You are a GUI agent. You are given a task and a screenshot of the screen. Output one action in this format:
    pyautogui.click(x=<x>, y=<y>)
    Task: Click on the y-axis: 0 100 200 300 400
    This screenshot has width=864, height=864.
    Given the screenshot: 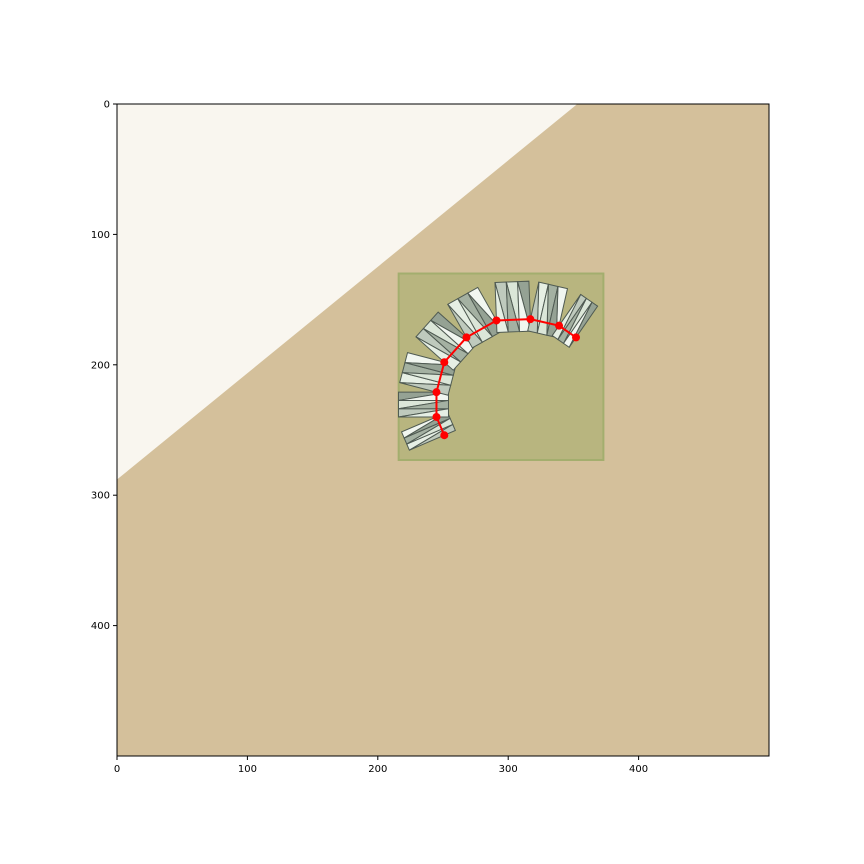 What is the action you would take?
    pyautogui.click(x=104, y=366)
    